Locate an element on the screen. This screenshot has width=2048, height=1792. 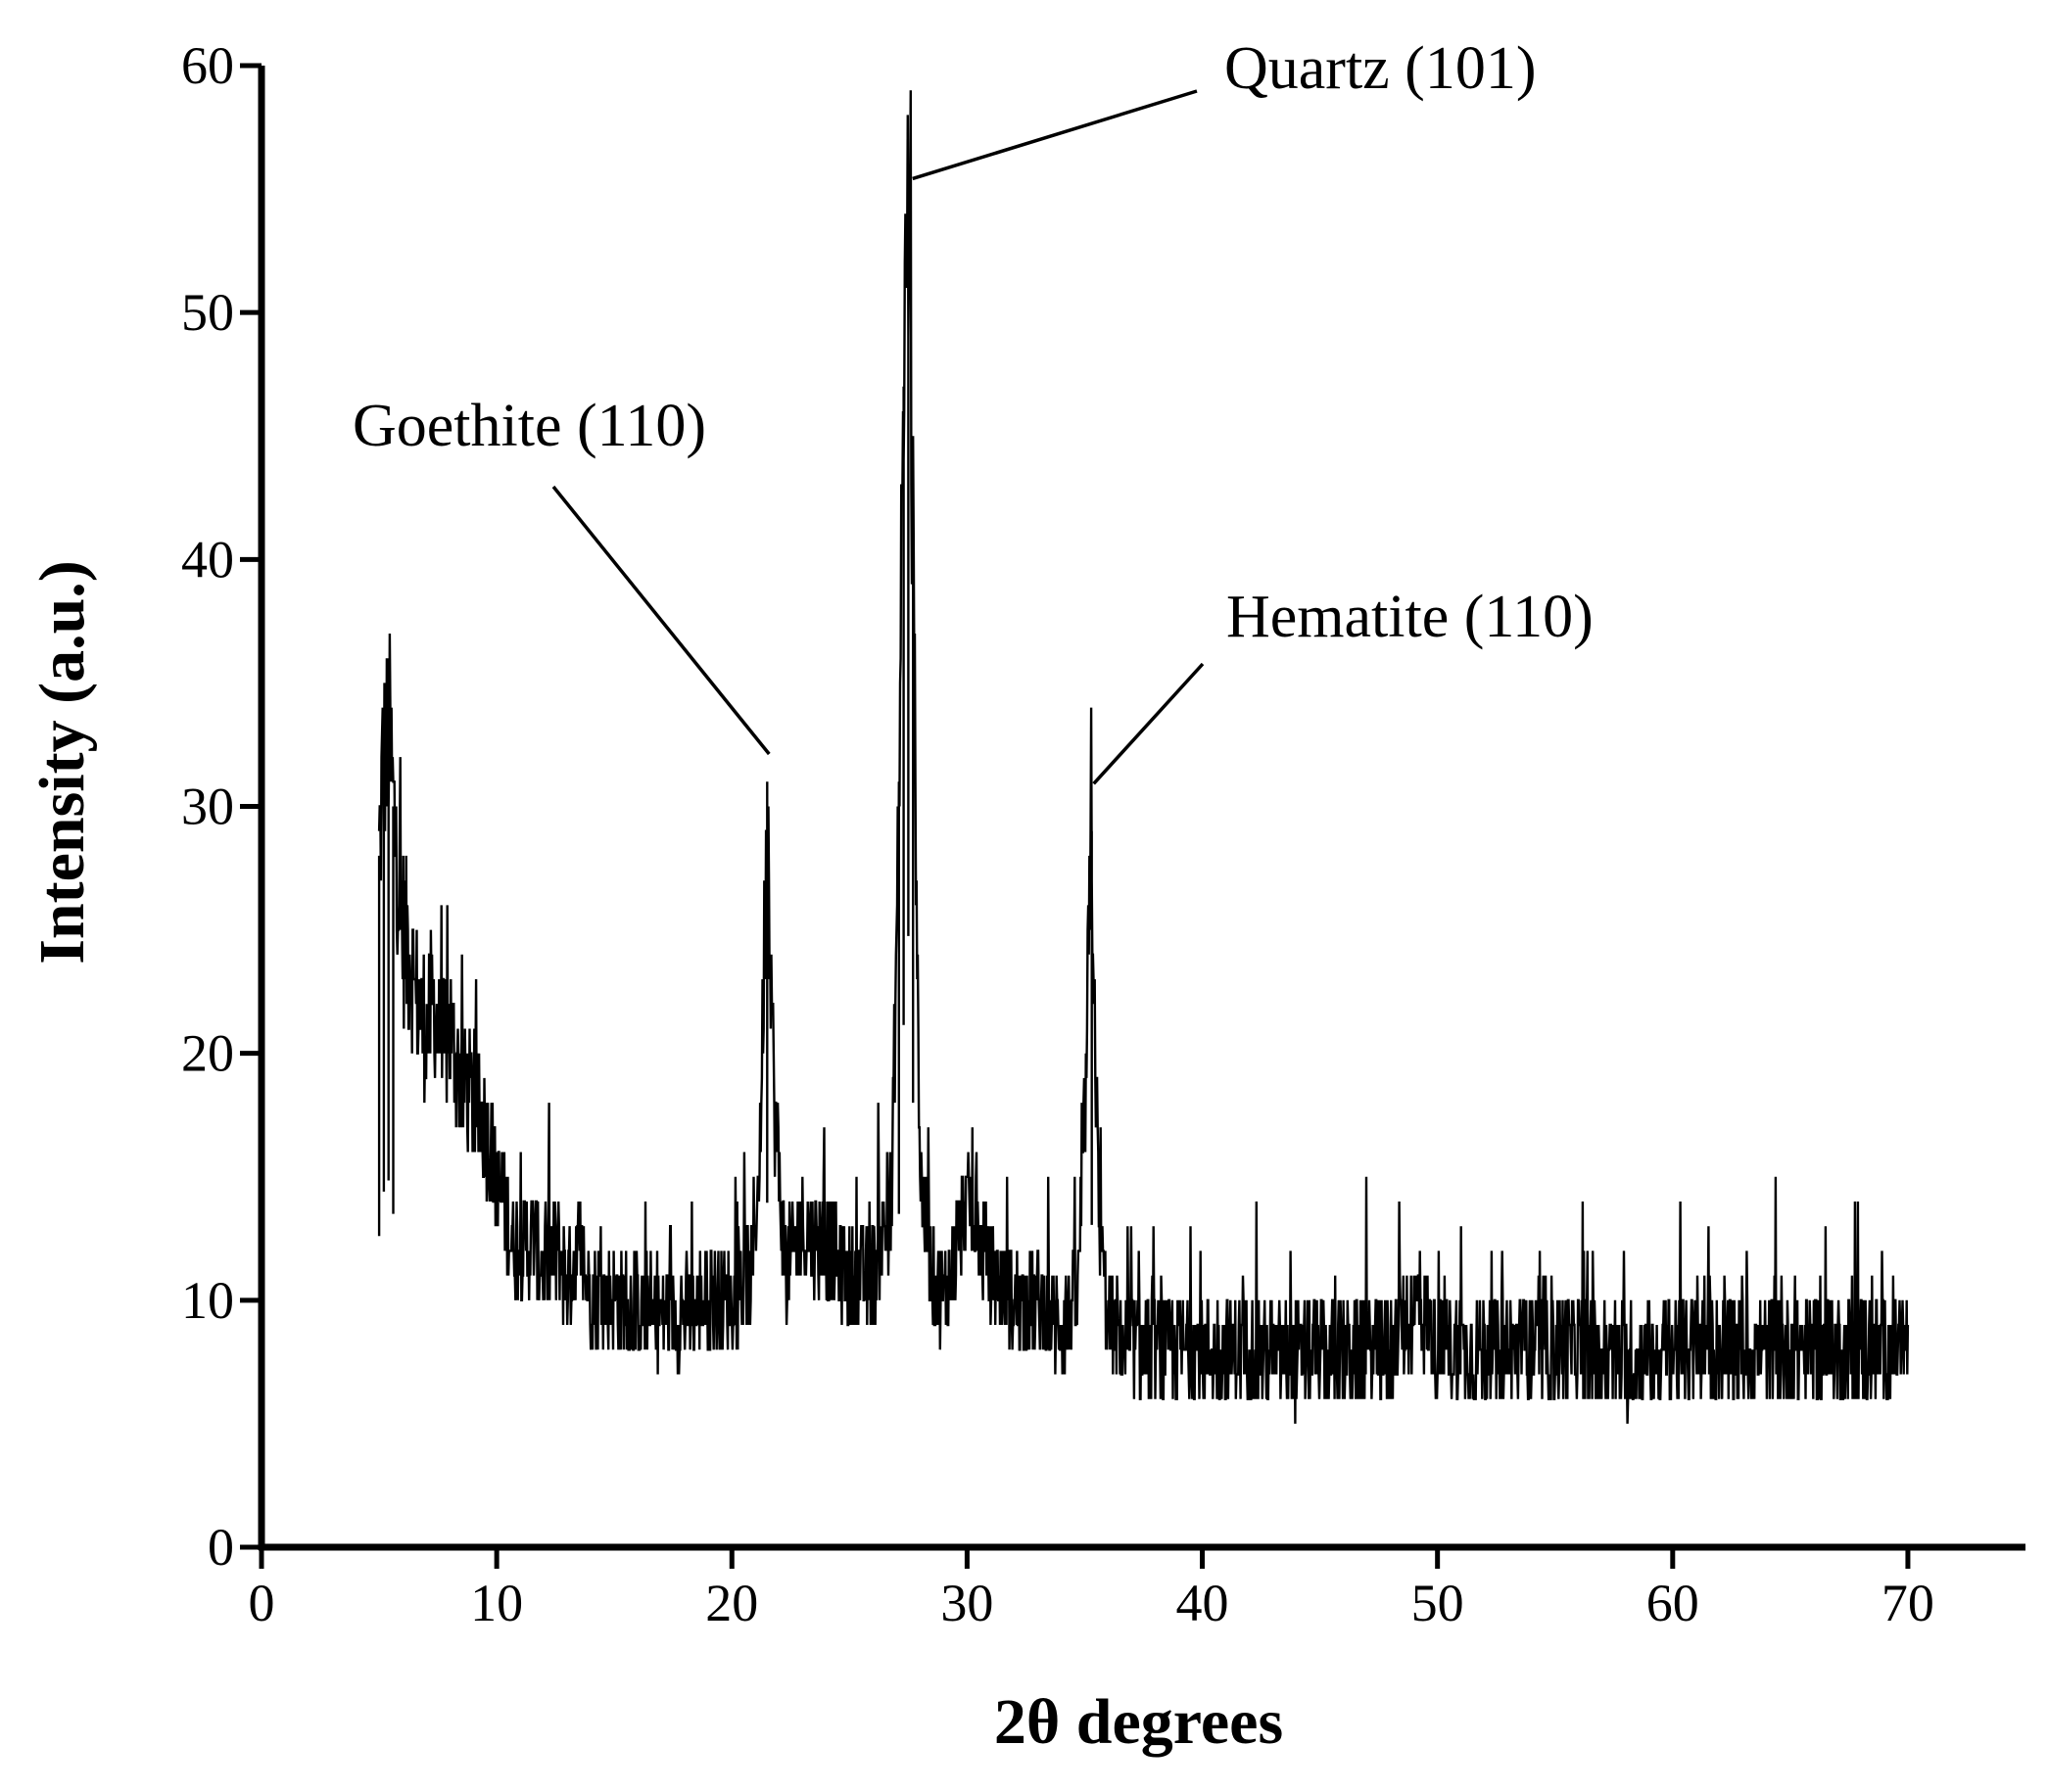
y-axis-ticks: 0 10 20 30 40 50 60 is located at coordinates (221, 806).